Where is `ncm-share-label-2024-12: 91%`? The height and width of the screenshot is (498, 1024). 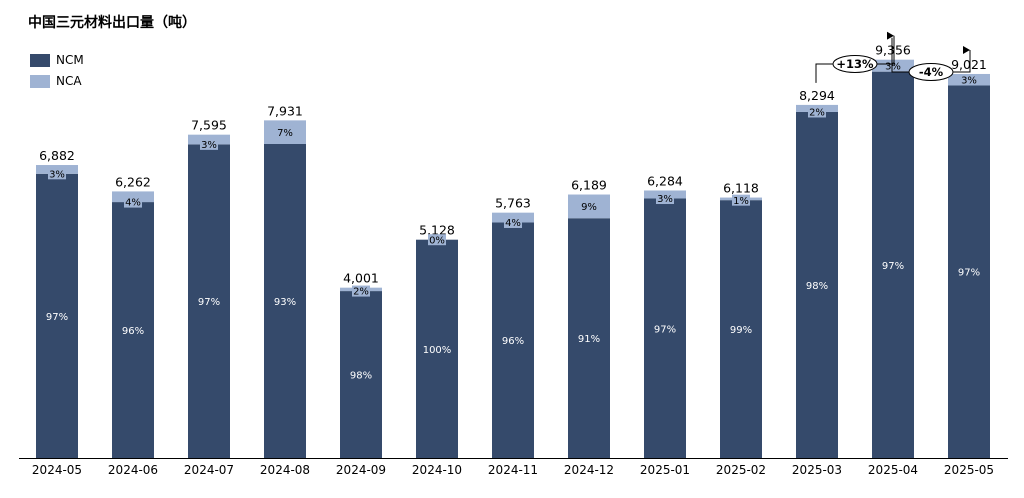
ncm-share-label-2024-12: 91% is located at coordinates (589, 339).